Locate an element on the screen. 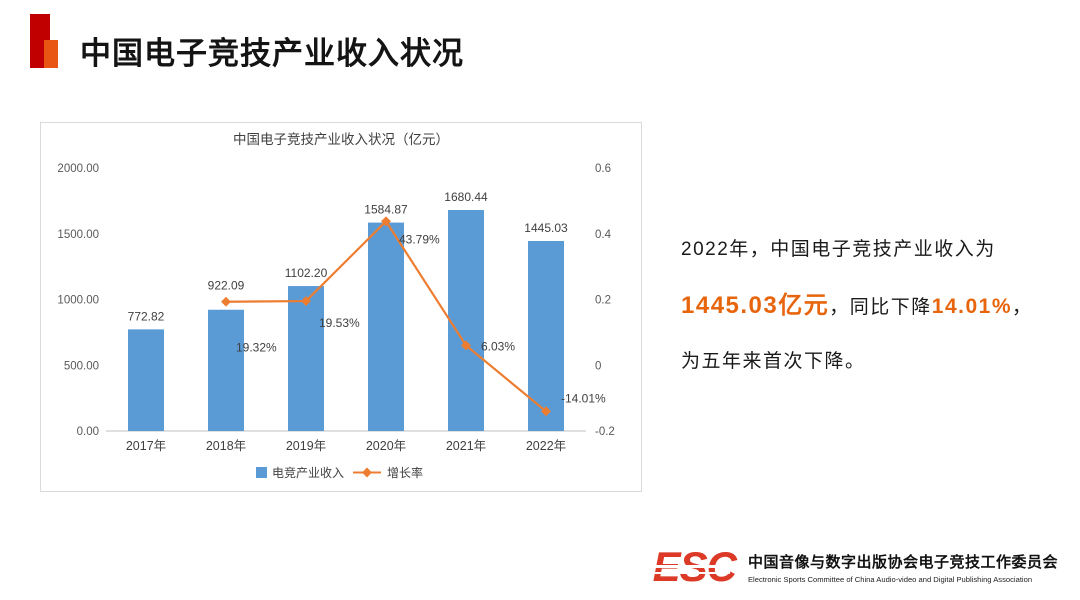  svg-text: 1680.44 is located at coordinates (466, 197).